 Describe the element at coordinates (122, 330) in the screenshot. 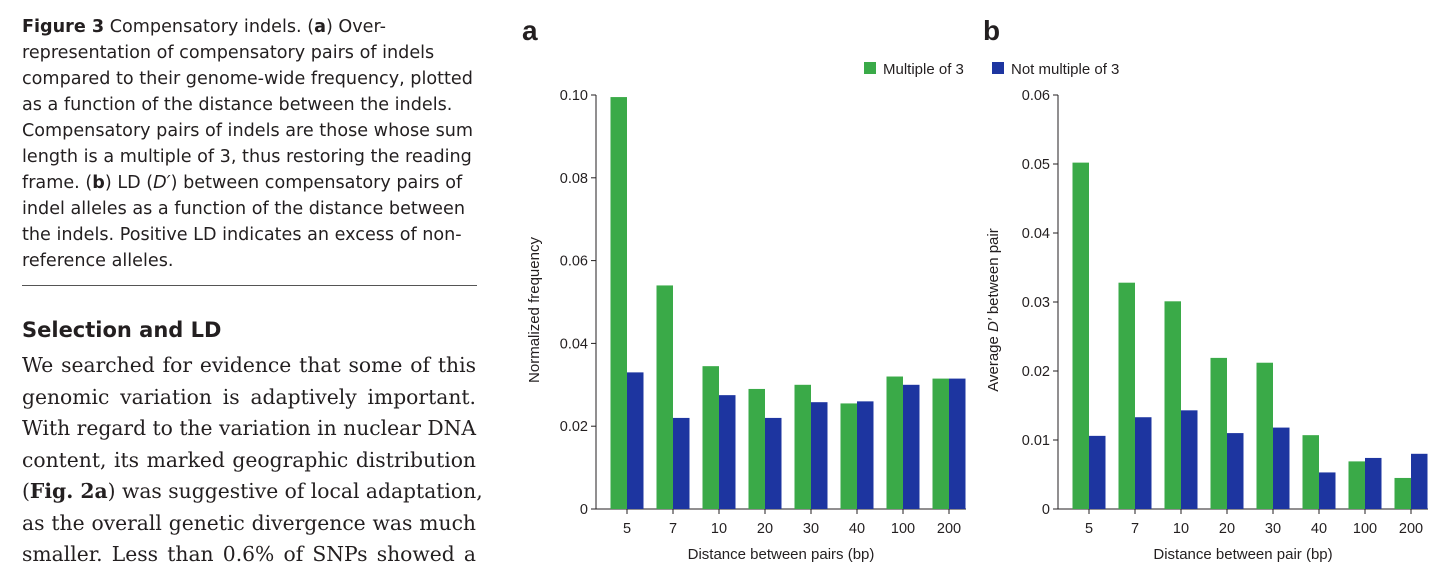

I see `section-heading: Selection and LD` at that location.